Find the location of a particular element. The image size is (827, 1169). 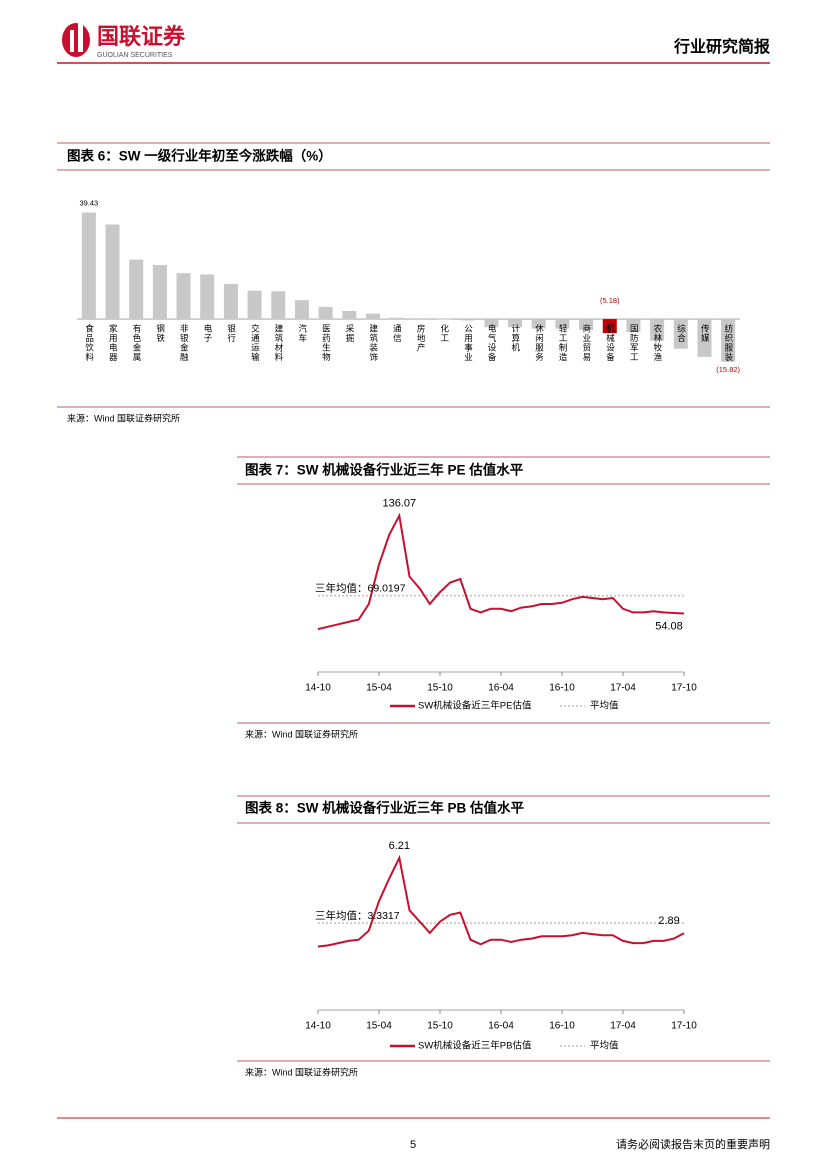

category-label: 综合 is located at coordinates (682, 334).